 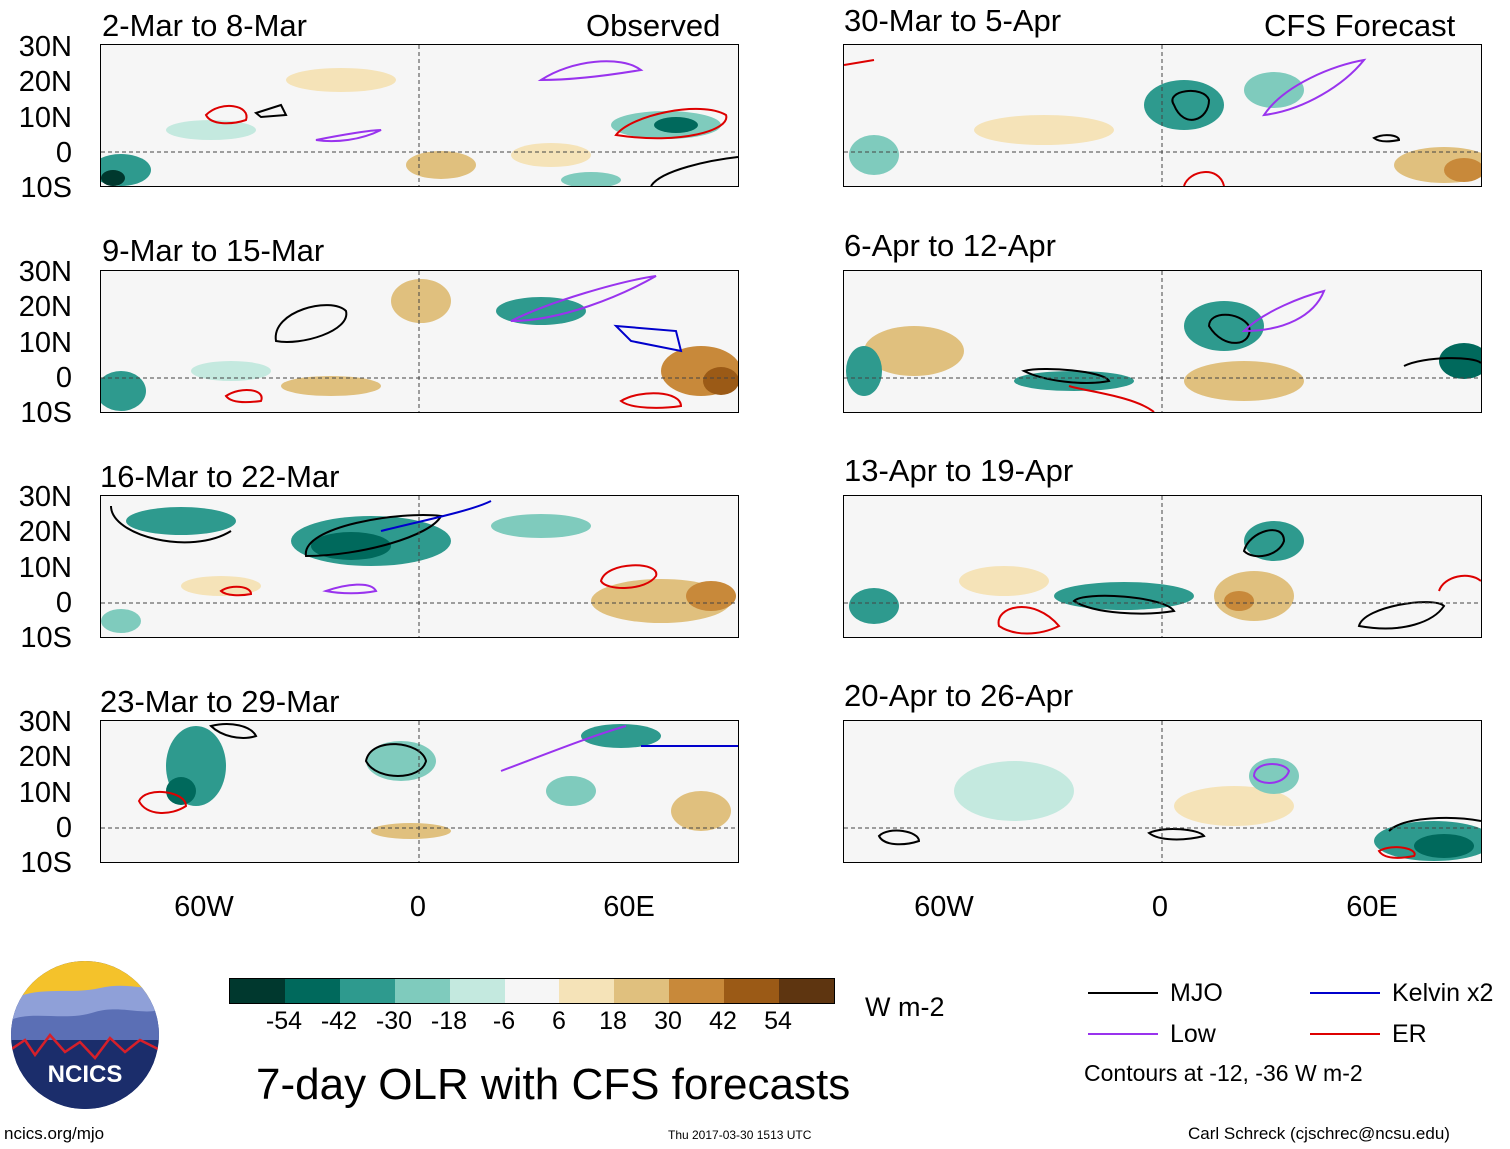 What do you see at coordinates (220, 701) in the screenshot?
I see `panel-title: 23-Mar to 29-Mar` at bounding box center [220, 701].